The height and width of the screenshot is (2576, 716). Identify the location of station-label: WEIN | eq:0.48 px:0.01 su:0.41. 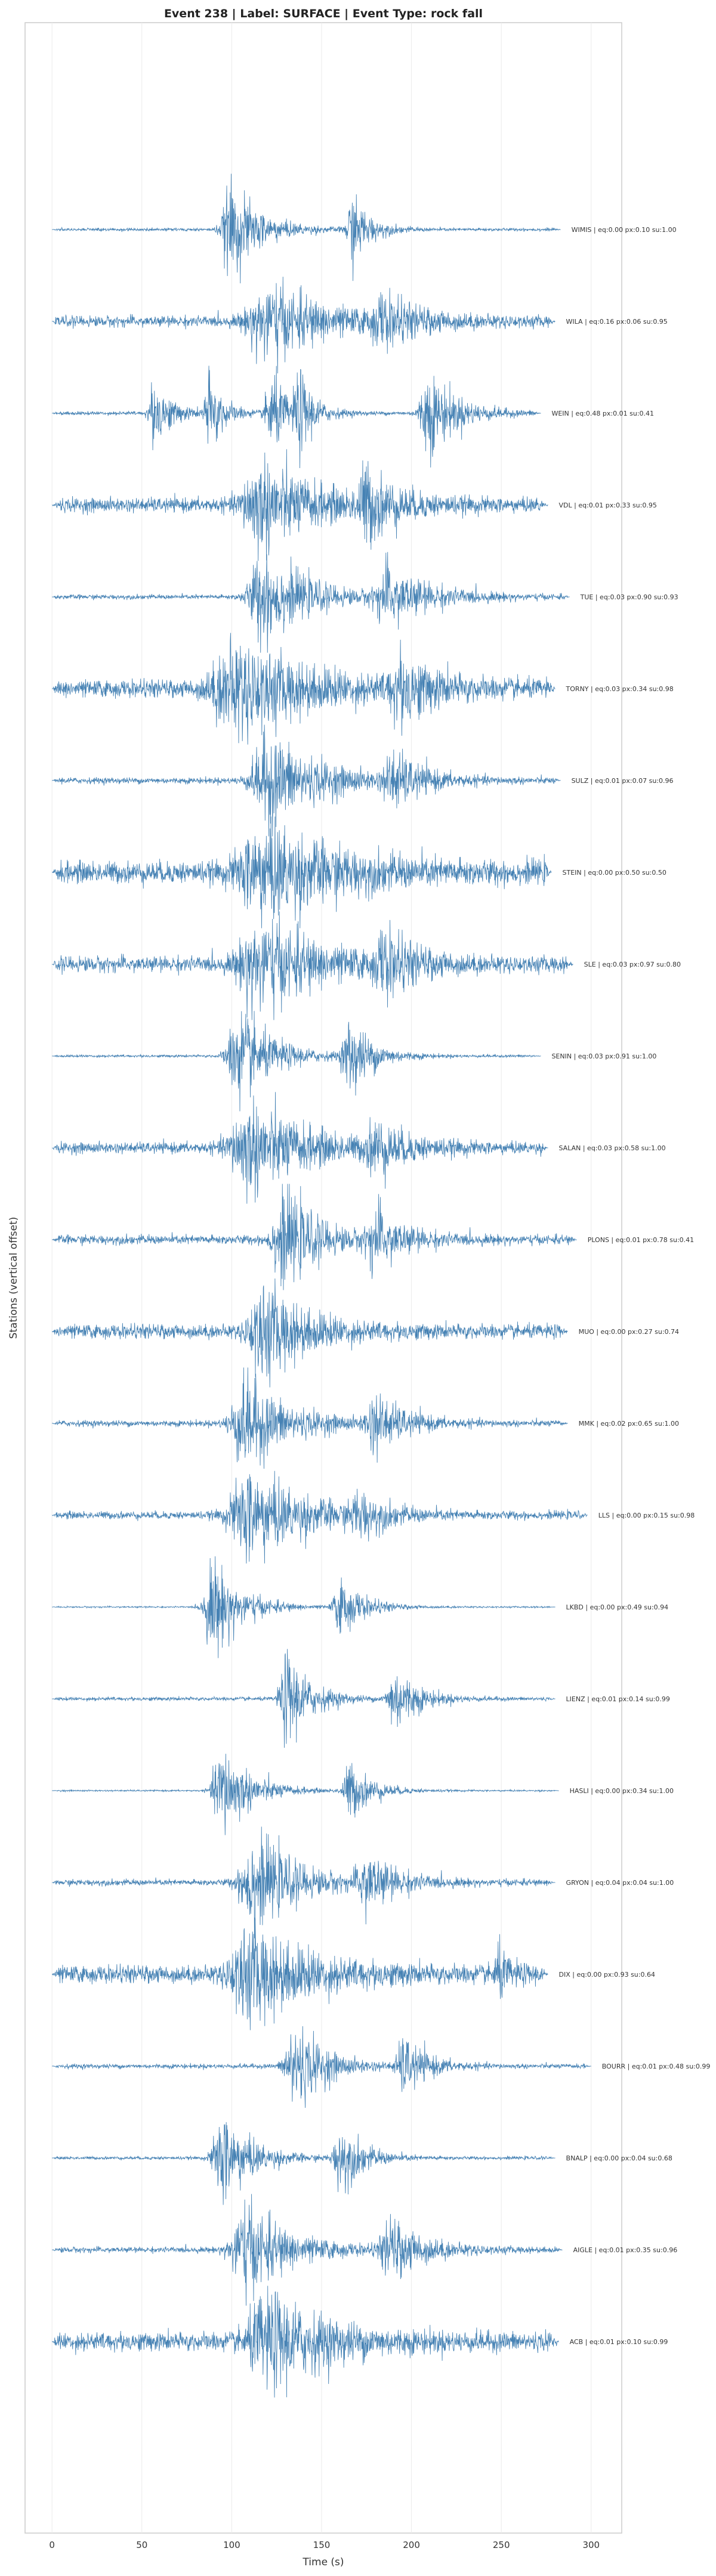
(602, 413).